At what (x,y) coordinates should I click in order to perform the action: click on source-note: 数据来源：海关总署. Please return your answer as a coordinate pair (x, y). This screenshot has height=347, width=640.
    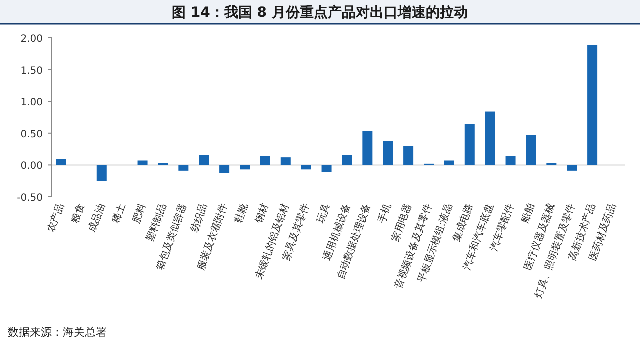
    Looking at the image, I should click on (57, 332).